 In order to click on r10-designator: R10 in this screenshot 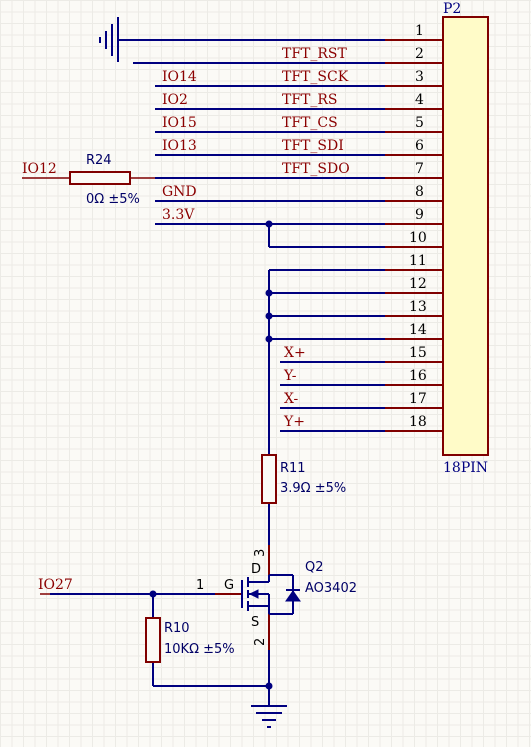, I will do `click(177, 628)`.